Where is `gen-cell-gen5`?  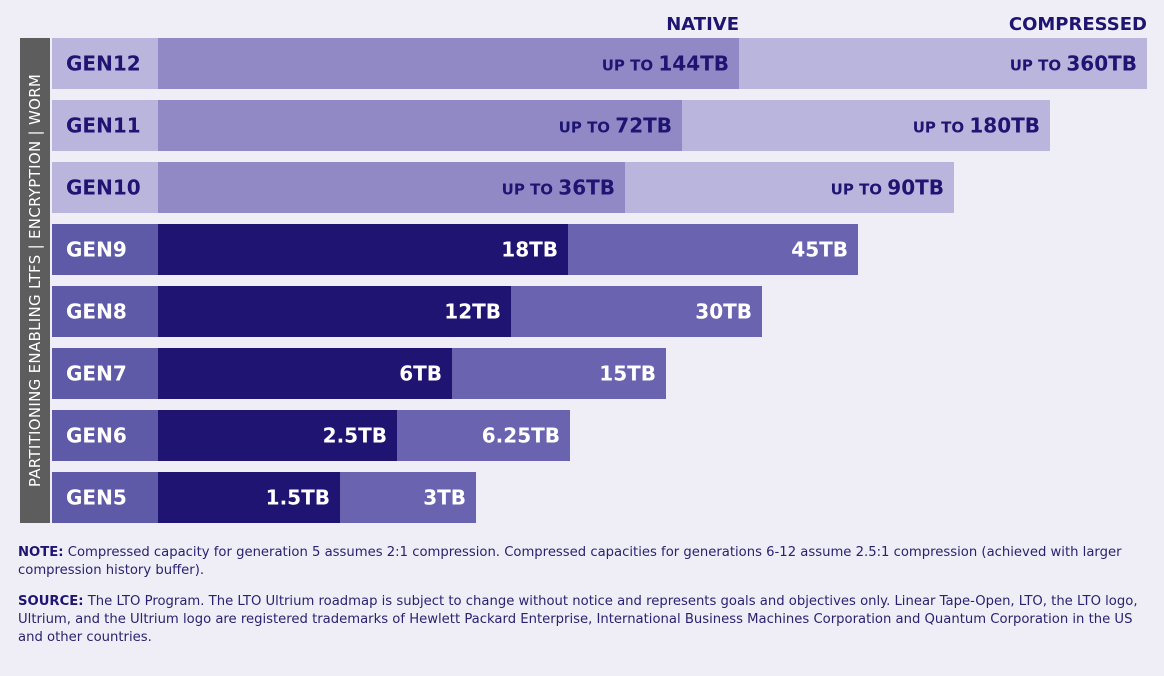
gen-cell-gen5 is located at coordinates (105, 497).